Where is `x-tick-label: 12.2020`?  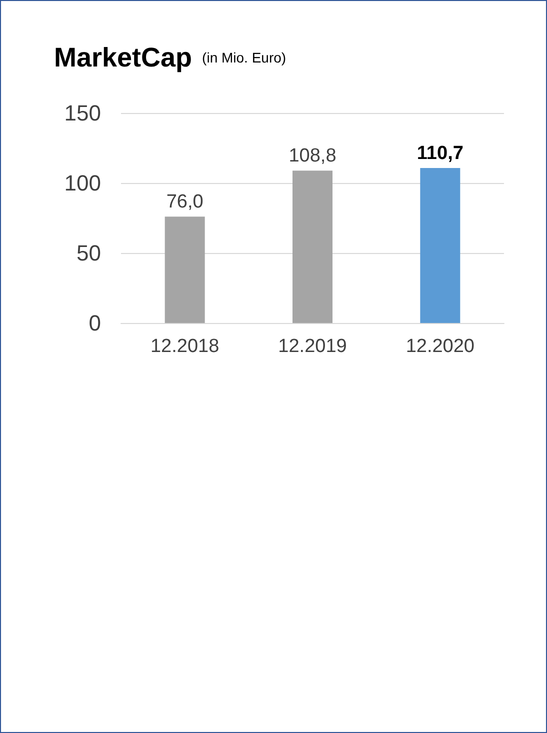
x-tick-label: 12.2020 is located at coordinates (440, 346).